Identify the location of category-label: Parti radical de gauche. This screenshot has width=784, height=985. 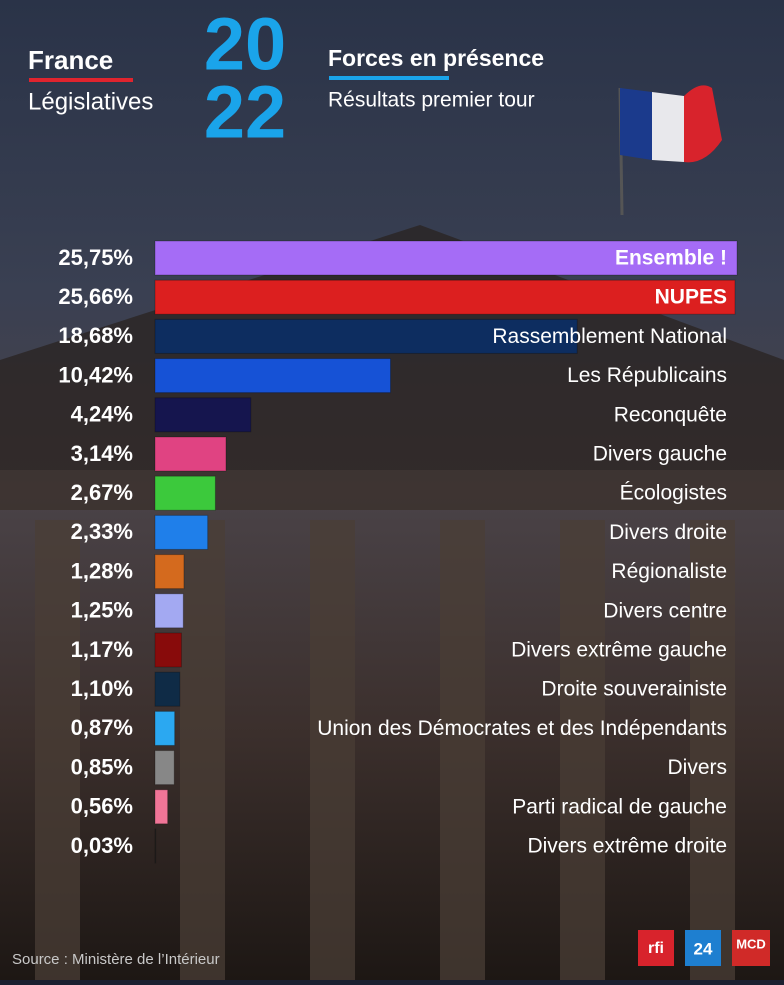
(619, 806).